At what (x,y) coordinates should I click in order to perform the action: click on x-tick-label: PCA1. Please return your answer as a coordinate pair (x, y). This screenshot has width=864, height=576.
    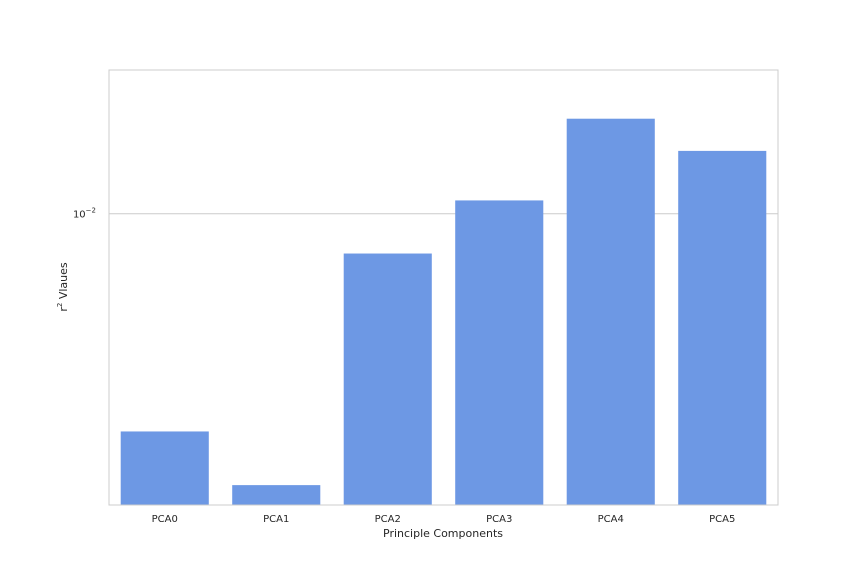
    Looking at the image, I should click on (276, 519).